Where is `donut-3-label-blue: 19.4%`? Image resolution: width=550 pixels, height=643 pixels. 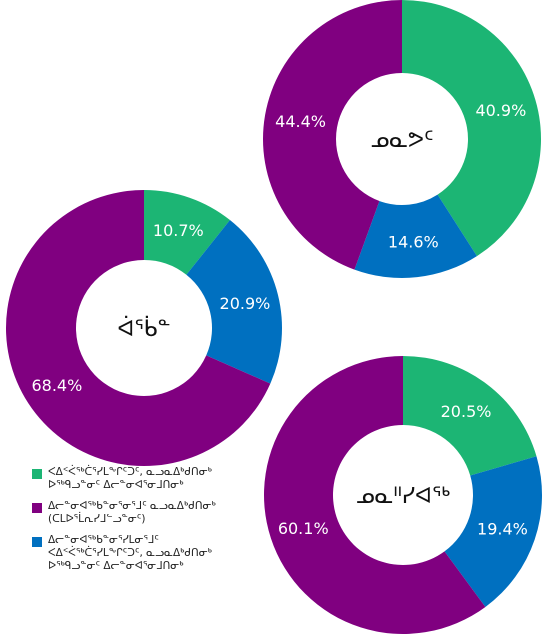
donut-3-label-blue: 19.4% is located at coordinates (502, 529).